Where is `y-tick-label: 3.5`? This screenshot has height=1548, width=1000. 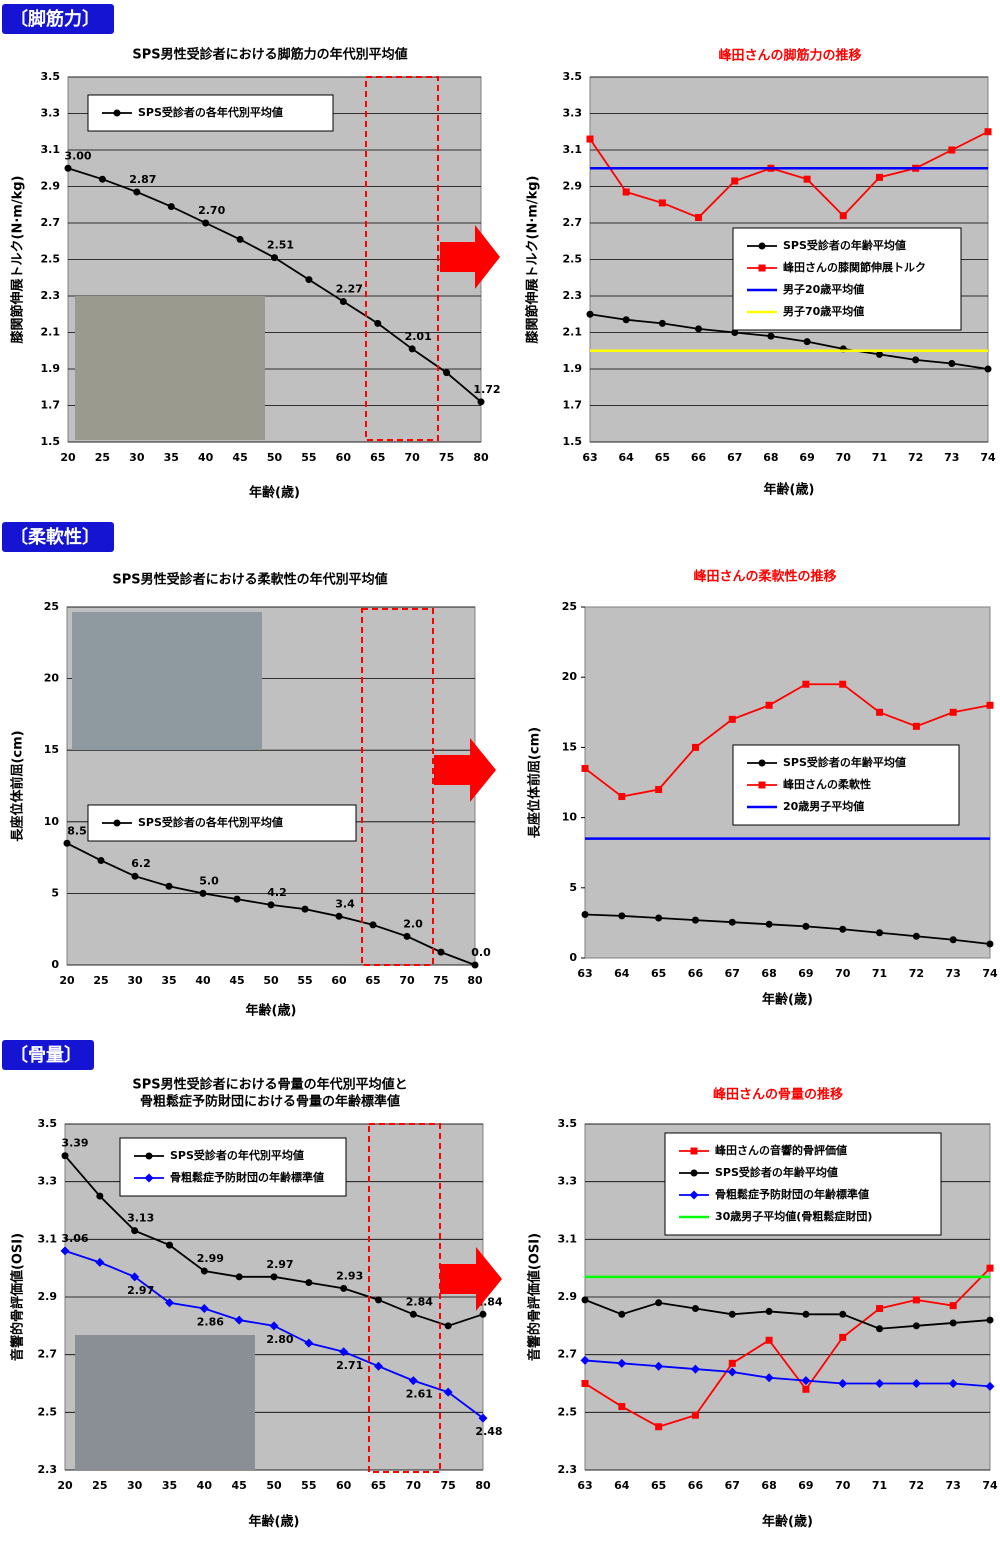 y-tick-label: 3.5 is located at coordinates (568, 1123).